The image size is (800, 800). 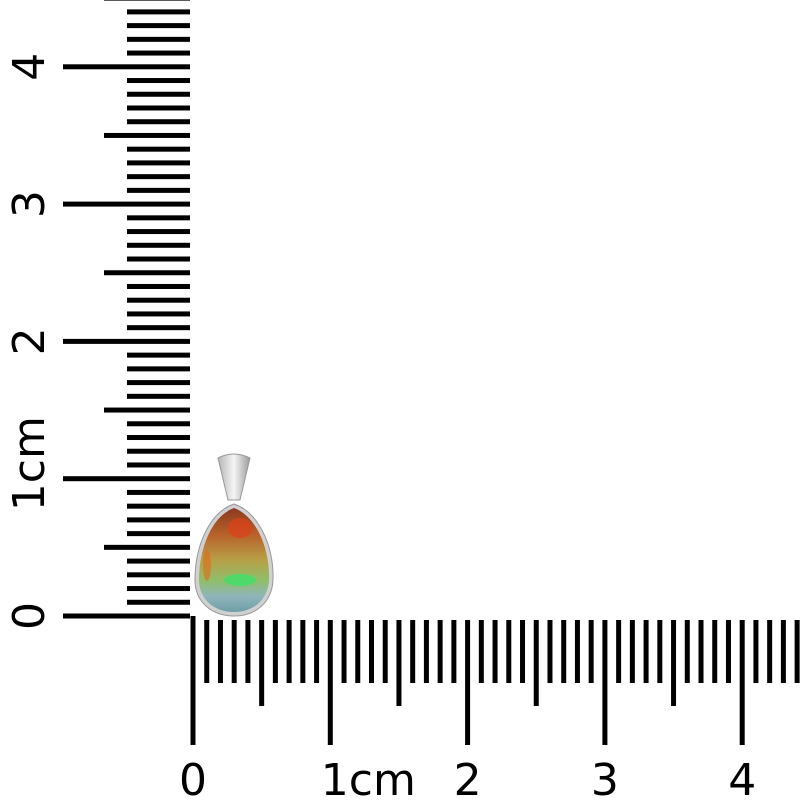 I want to click on pendant-image, so click(x=234, y=535).